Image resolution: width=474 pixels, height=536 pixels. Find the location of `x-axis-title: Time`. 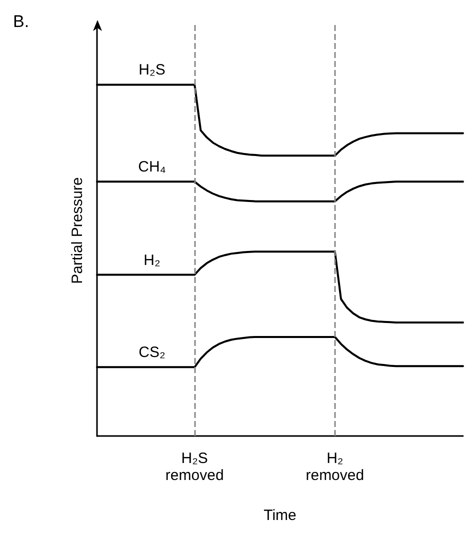

x-axis-title: Time is located at coordinates (280, 515).